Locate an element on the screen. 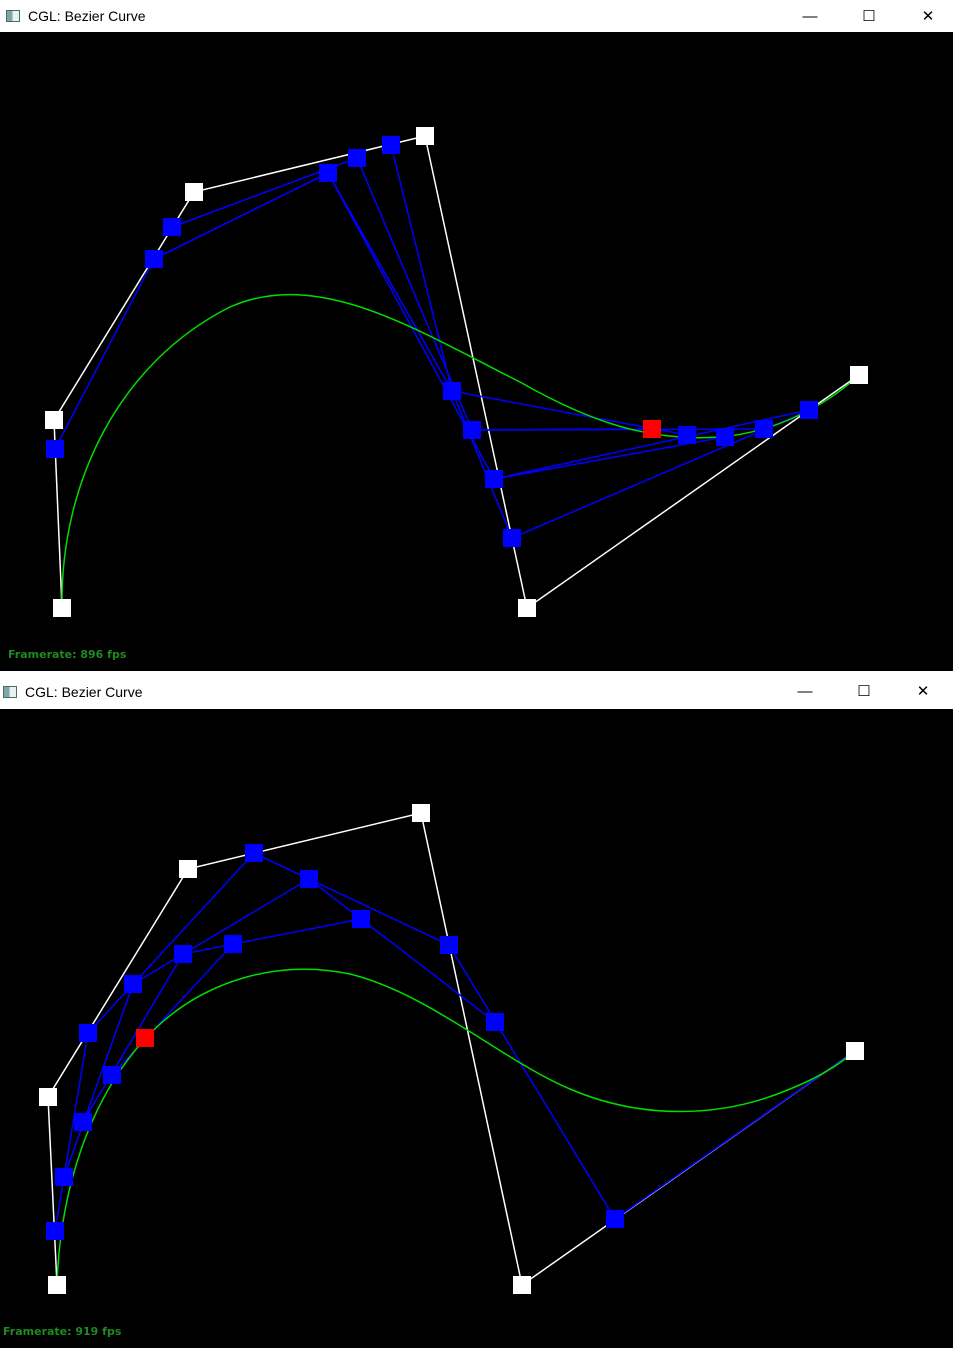 The image size is (953, 1348). framerate-label: Framerate: 919 fps is located at coordinates (62, 1331).